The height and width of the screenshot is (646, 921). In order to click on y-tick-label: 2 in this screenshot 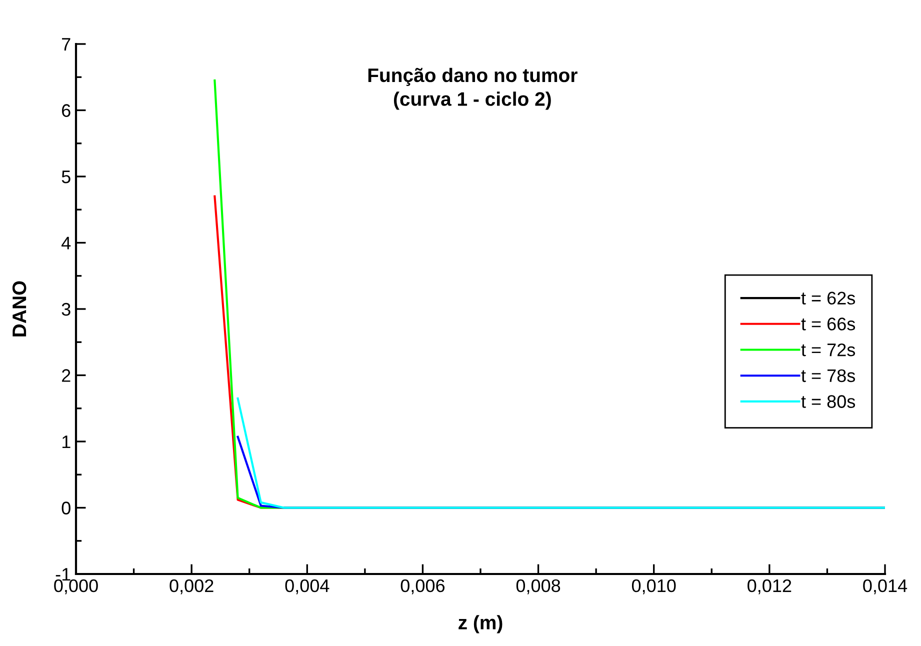, I will do `click(66, 375)`.